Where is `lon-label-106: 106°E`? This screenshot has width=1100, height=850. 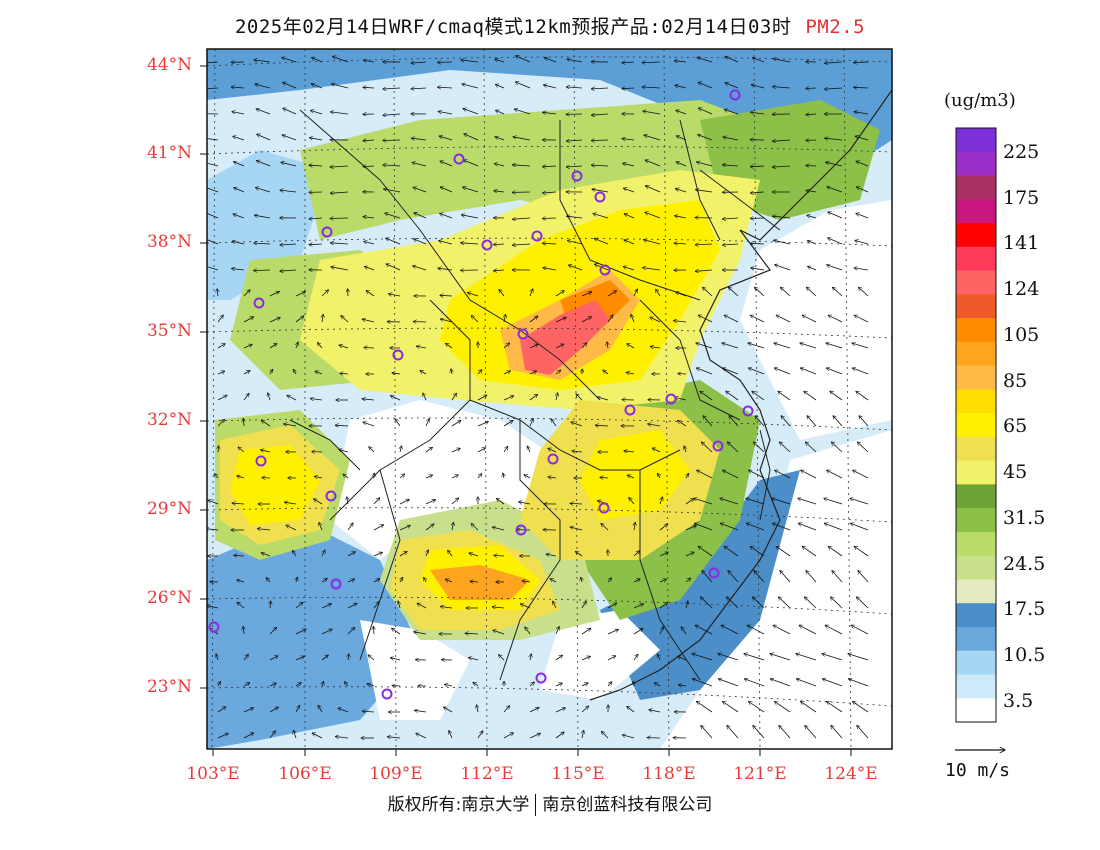 lon-label-106: 106°E is located at coordinates (305, 774).